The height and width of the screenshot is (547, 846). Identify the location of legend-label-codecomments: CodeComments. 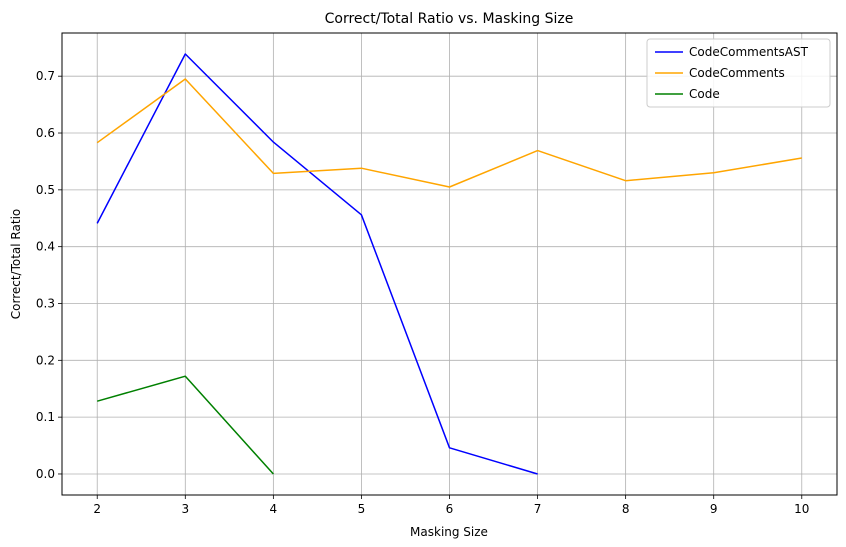
(737, 73).